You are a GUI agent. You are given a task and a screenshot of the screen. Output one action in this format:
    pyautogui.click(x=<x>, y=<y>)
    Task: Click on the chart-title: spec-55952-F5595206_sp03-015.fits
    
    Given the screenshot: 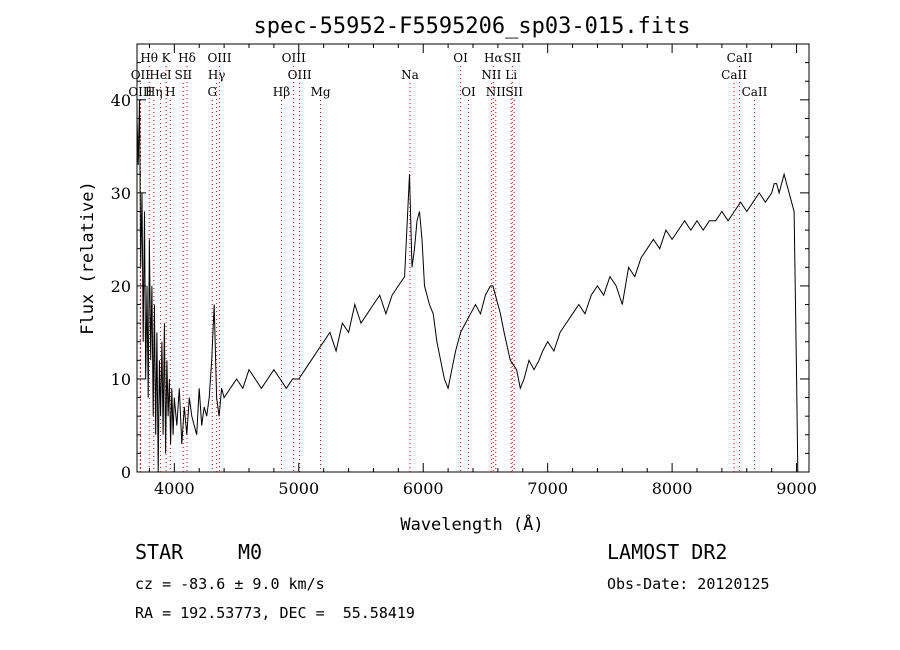 What is the action you would take?
    pyautogui.click(x=471, y=26)
    